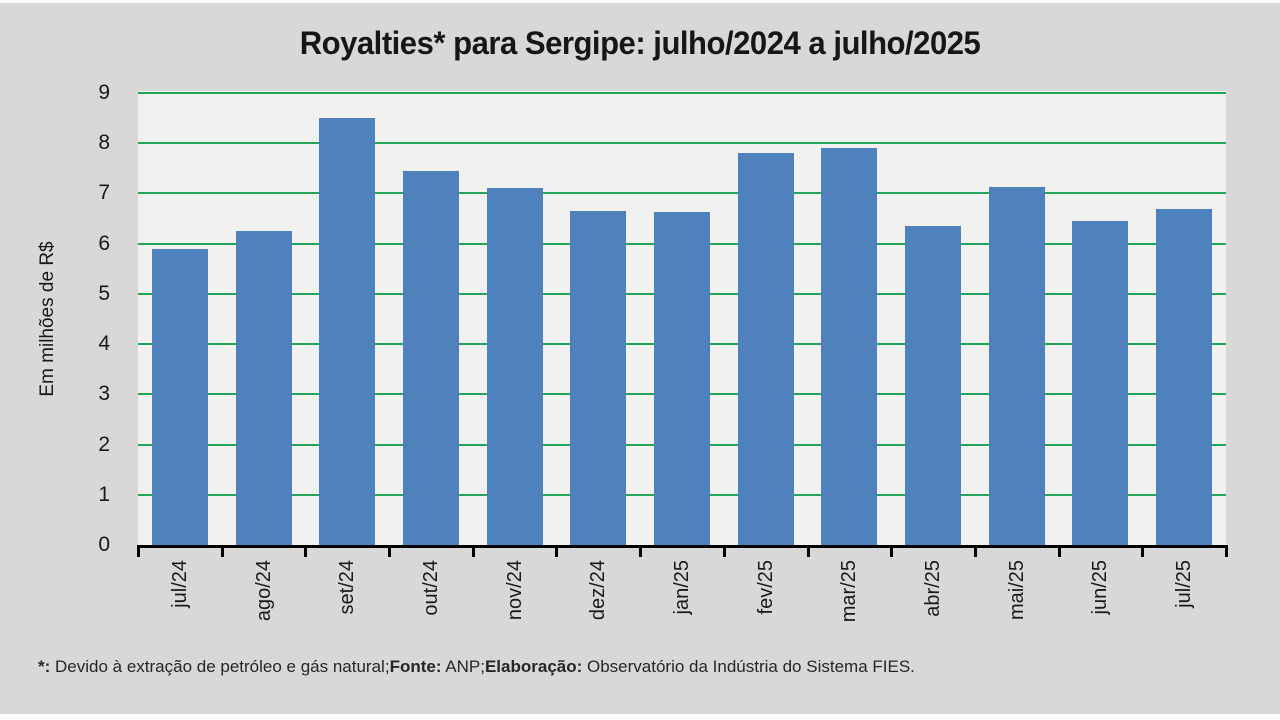  Describe the element at coordinates (933, 385) in the screenshot. I see `bar-abr/25` at that location.